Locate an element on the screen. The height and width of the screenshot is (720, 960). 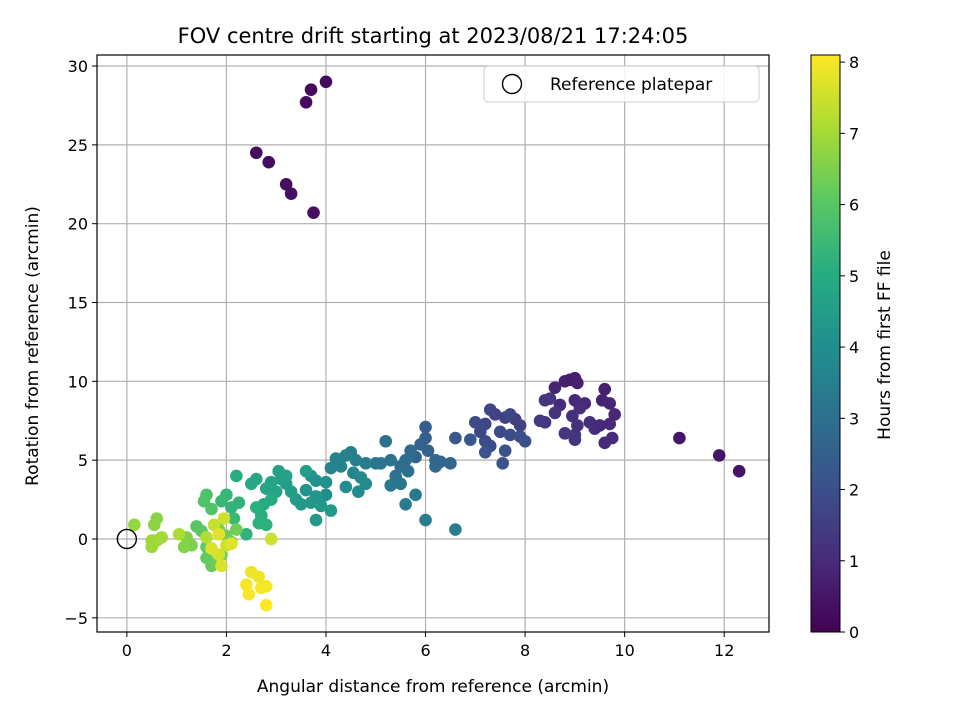
x-tick-label: 8 is located at coordinates (525, 650).